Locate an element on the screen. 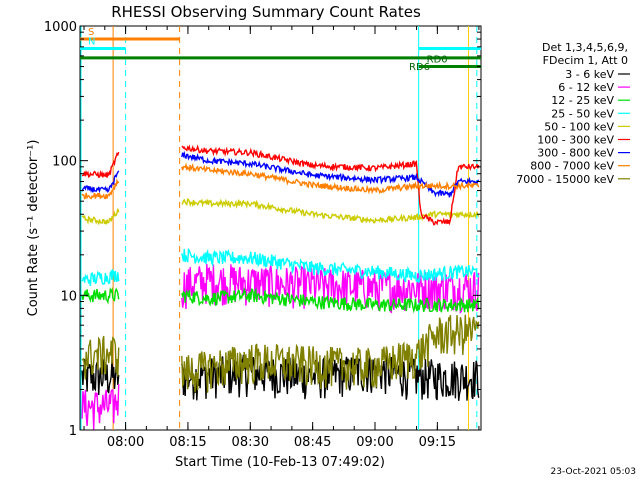  y-tick-label: 100 is located at coordinates (64, 162).